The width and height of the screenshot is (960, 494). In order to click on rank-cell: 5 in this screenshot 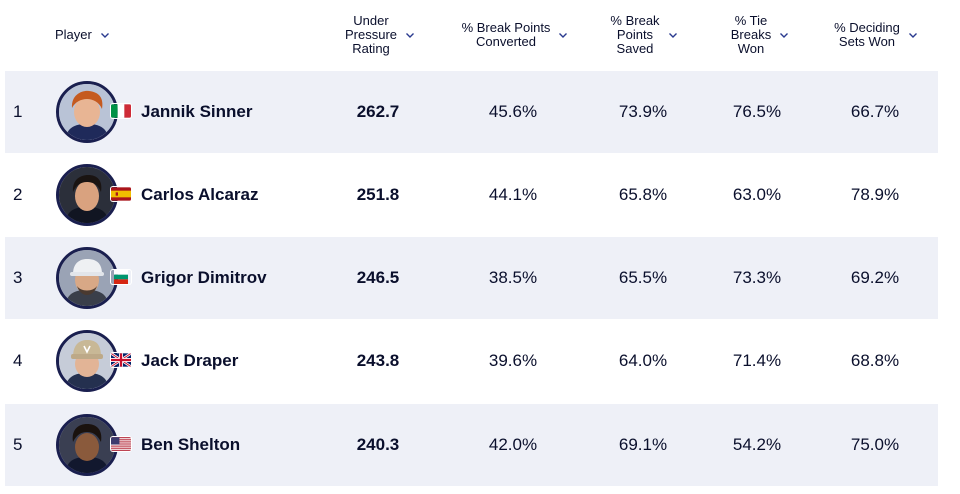, I will do `click(18, 444)`.